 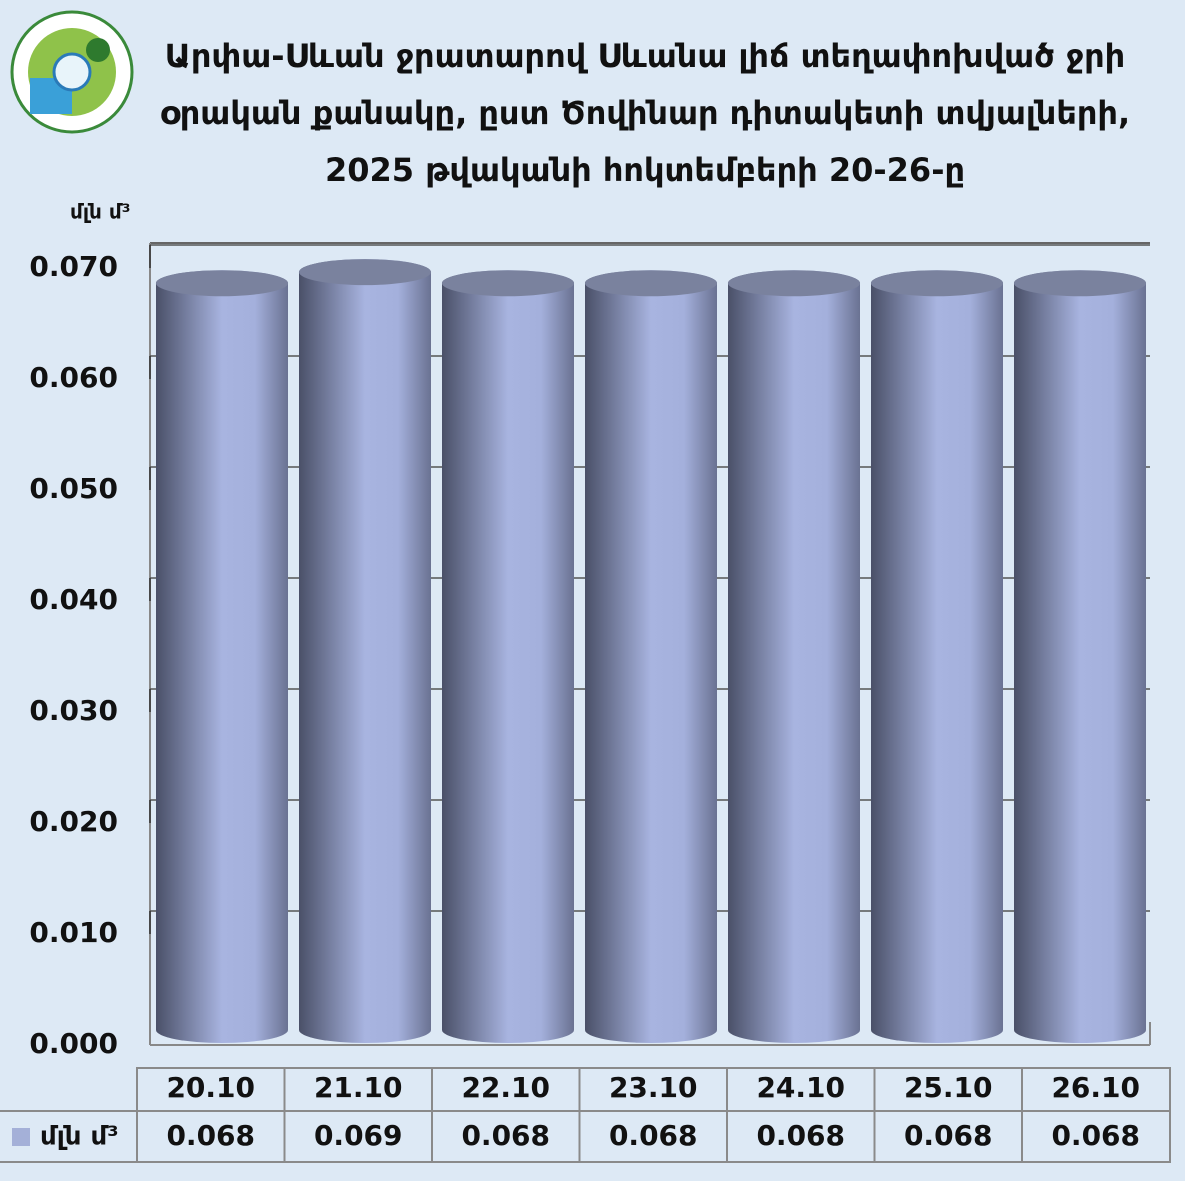 What do you see at coordinates (585, 1115) in the screenshot?
I see `table` at bounding box center [585, 1115].